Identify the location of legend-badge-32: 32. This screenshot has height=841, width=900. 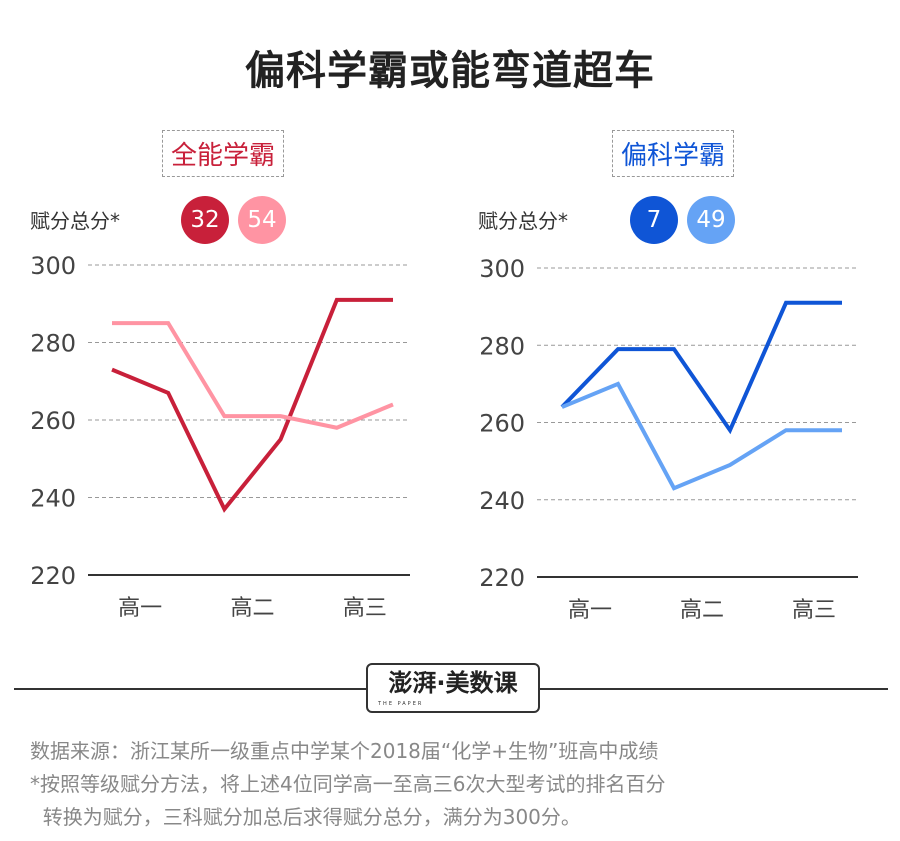
(205, 220).